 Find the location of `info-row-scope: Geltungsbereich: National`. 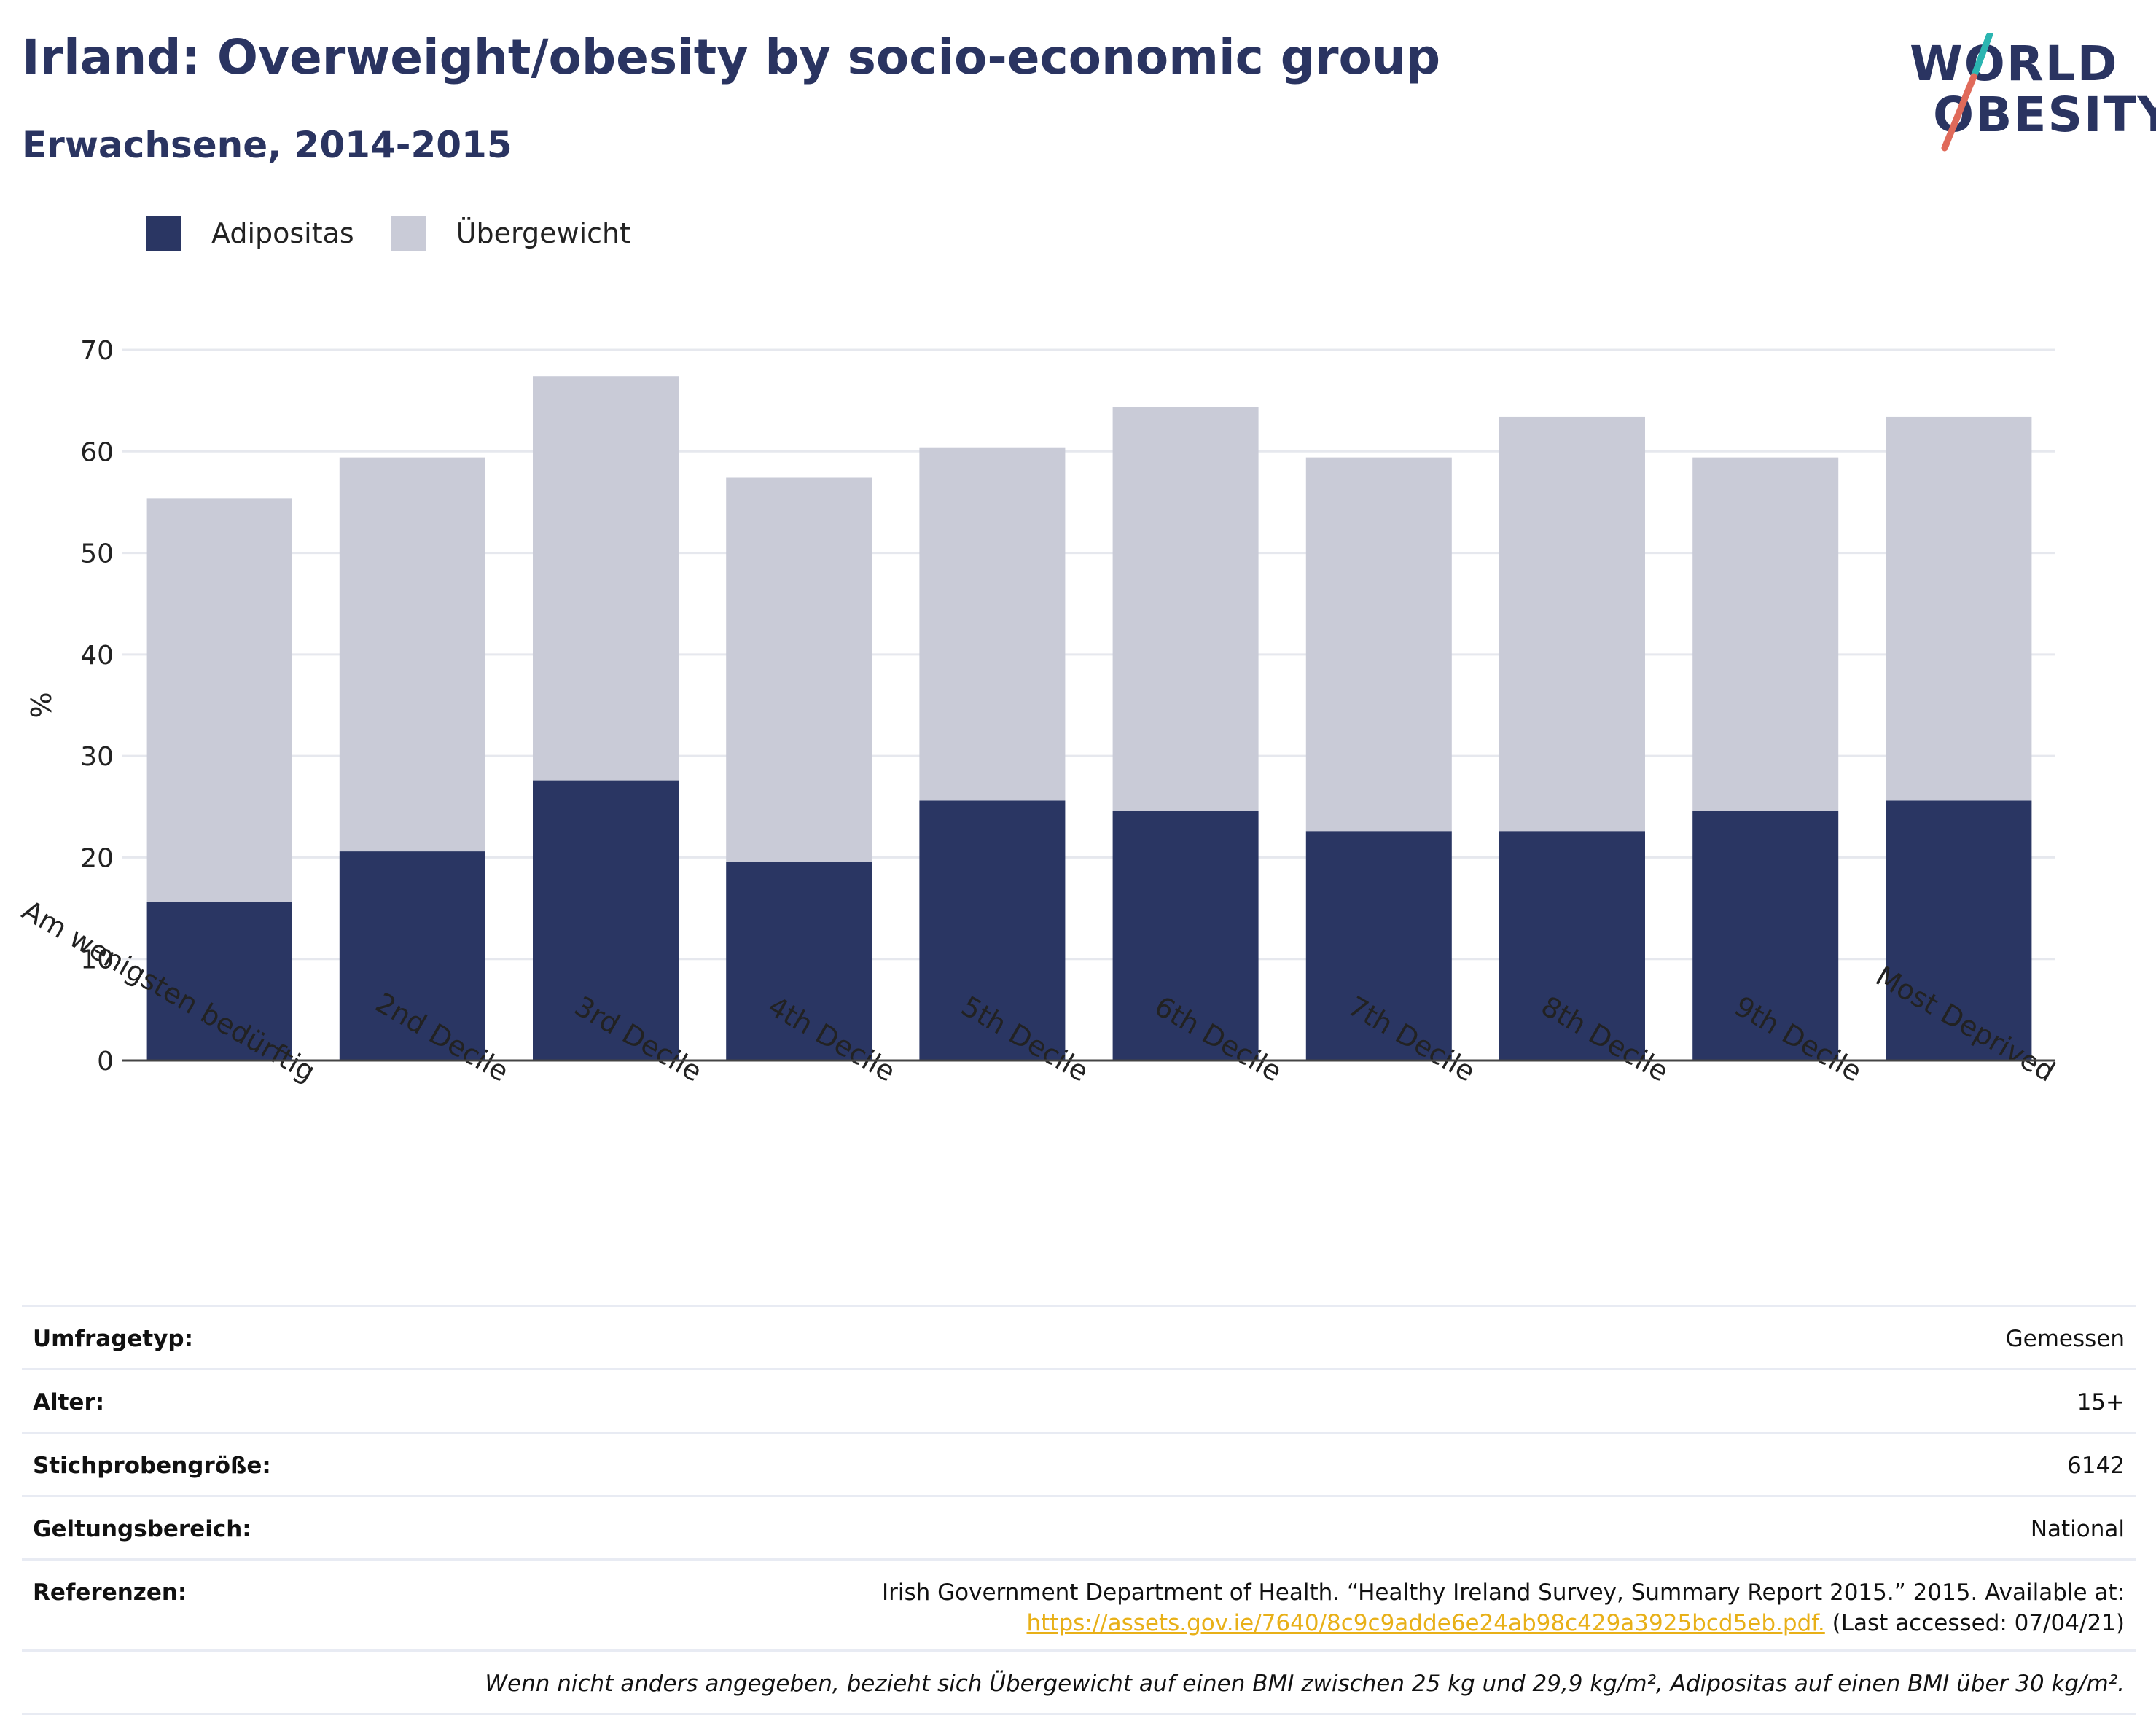

info-row-scope: Geltungsbereich: National is located at coordinates (1079, 1526).